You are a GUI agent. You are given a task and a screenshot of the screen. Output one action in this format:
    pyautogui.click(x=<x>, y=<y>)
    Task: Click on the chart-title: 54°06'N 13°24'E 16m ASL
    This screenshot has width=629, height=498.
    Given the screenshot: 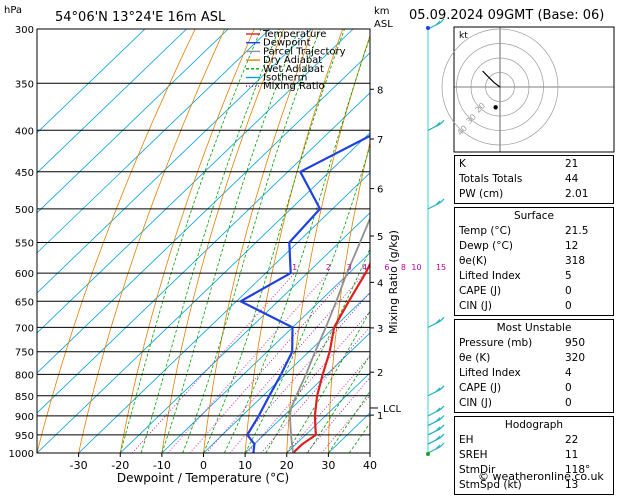 What is the action you would take?
    pyautogui.click(x=140, y=17)
    